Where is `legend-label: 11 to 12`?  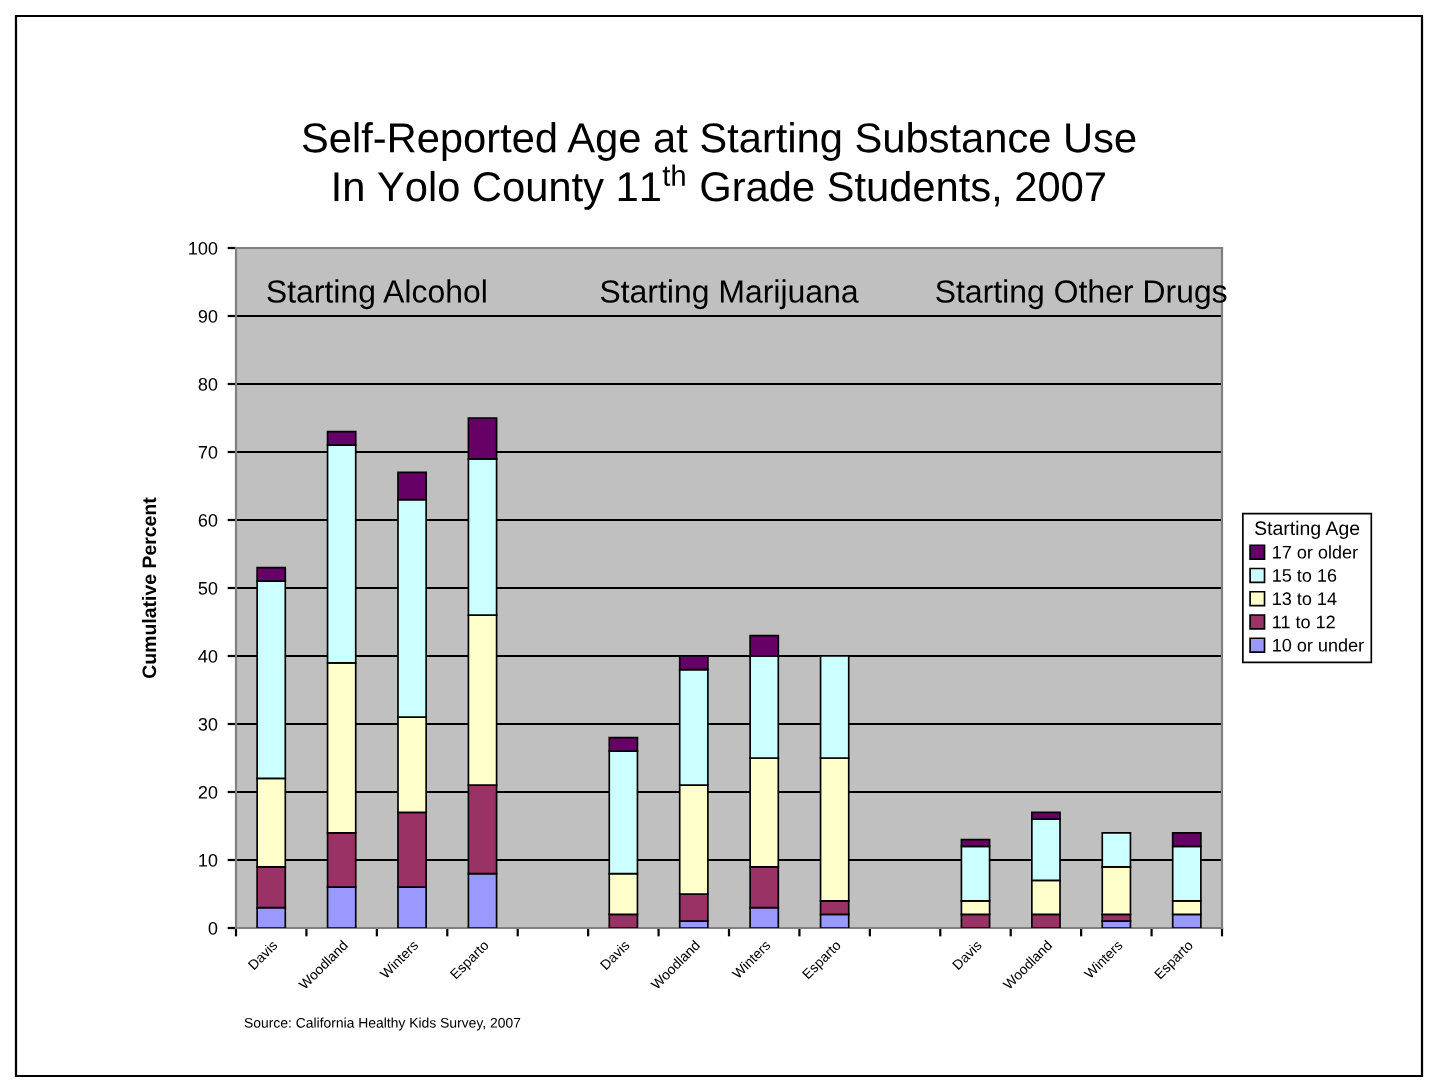
legend-label: 11 to 12 is located at coordinates (1304, 622).